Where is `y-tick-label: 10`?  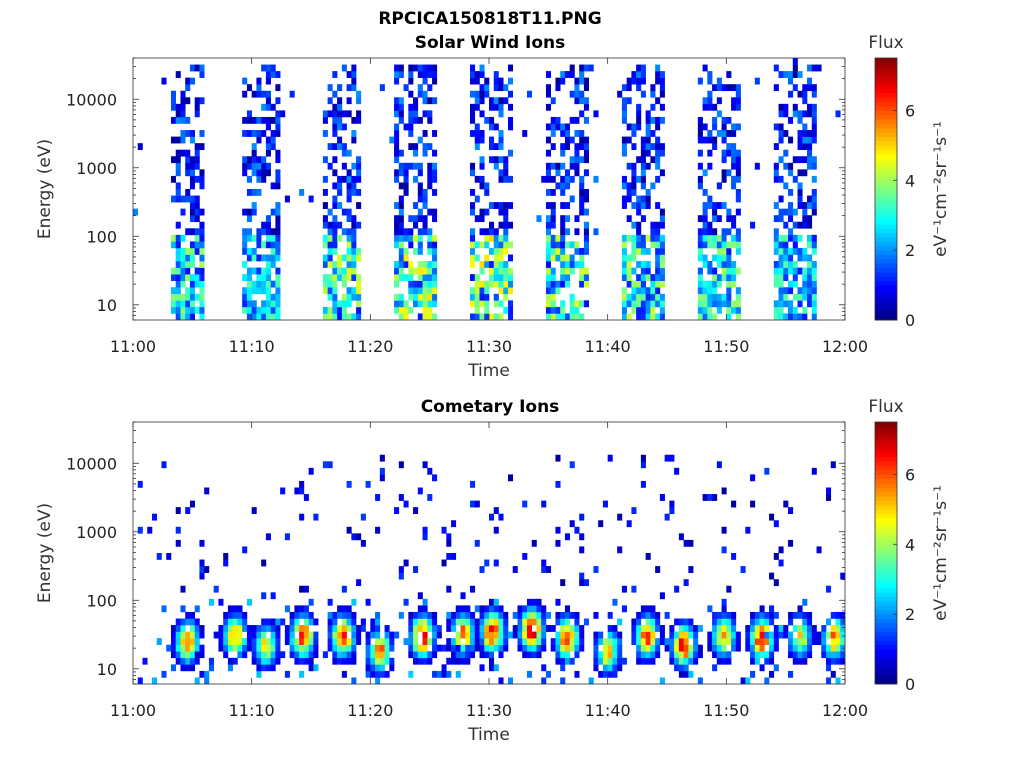 y-tick-label: 10 is located at coordinates (107, 669).